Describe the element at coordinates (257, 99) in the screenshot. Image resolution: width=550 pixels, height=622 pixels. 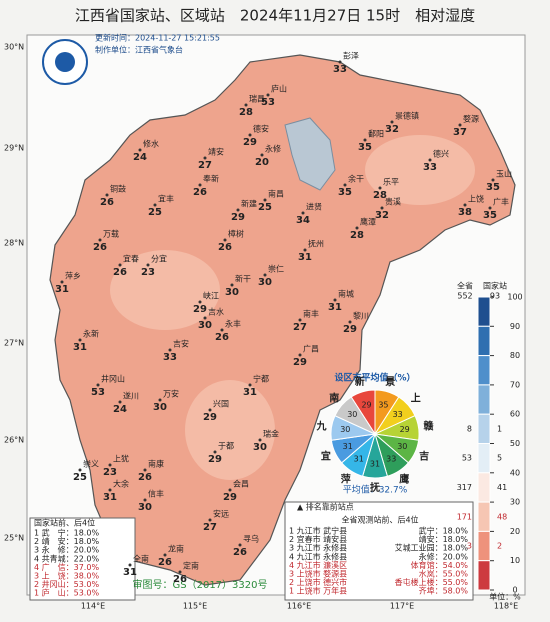
I see `station-name: 瑞昌` at that location.